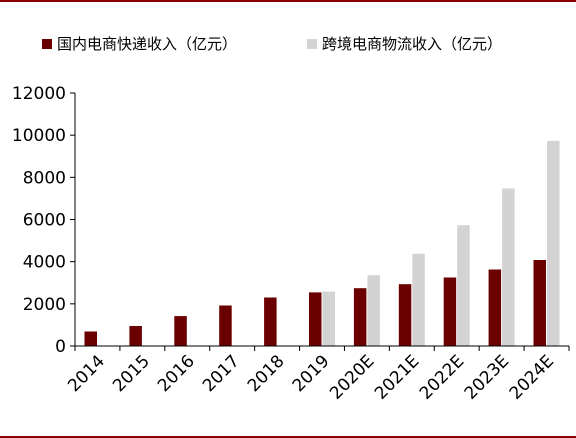 The height and width of the screenshot is (438, 576). Describe the element at coordinates (39, 136) in the screenshot. I see `y-tick-label-10000: 10000` at that location.